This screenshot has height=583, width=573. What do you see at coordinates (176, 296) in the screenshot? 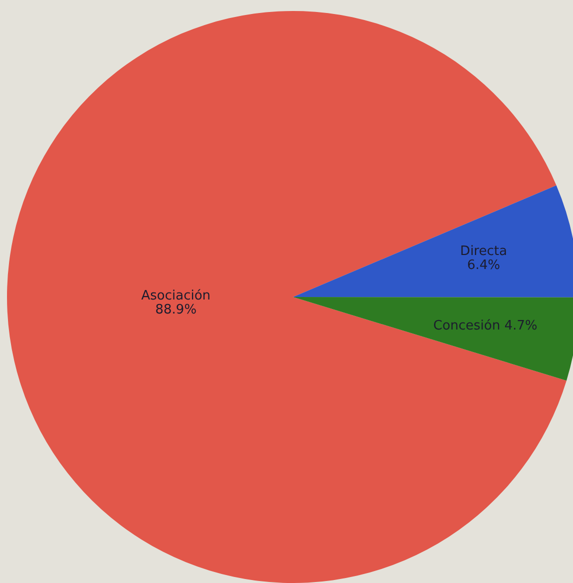
I see `slice-label: Asociación` at bounding box center [176, 296].